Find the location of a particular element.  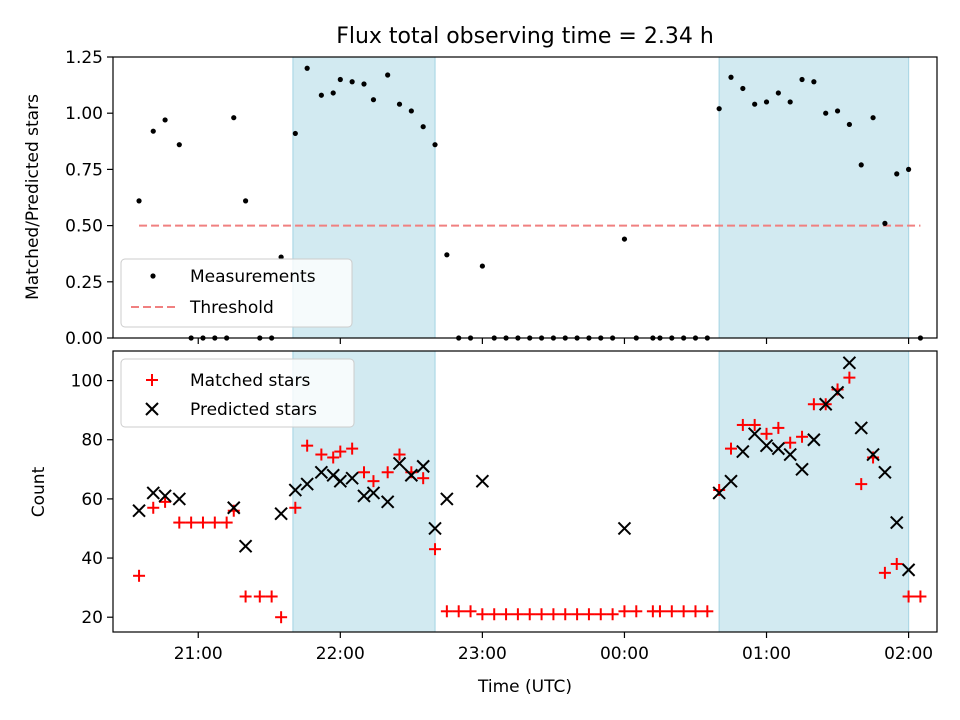

top-y-axis-label: Matched/Predicted stars is located at coordinates (33, 197).